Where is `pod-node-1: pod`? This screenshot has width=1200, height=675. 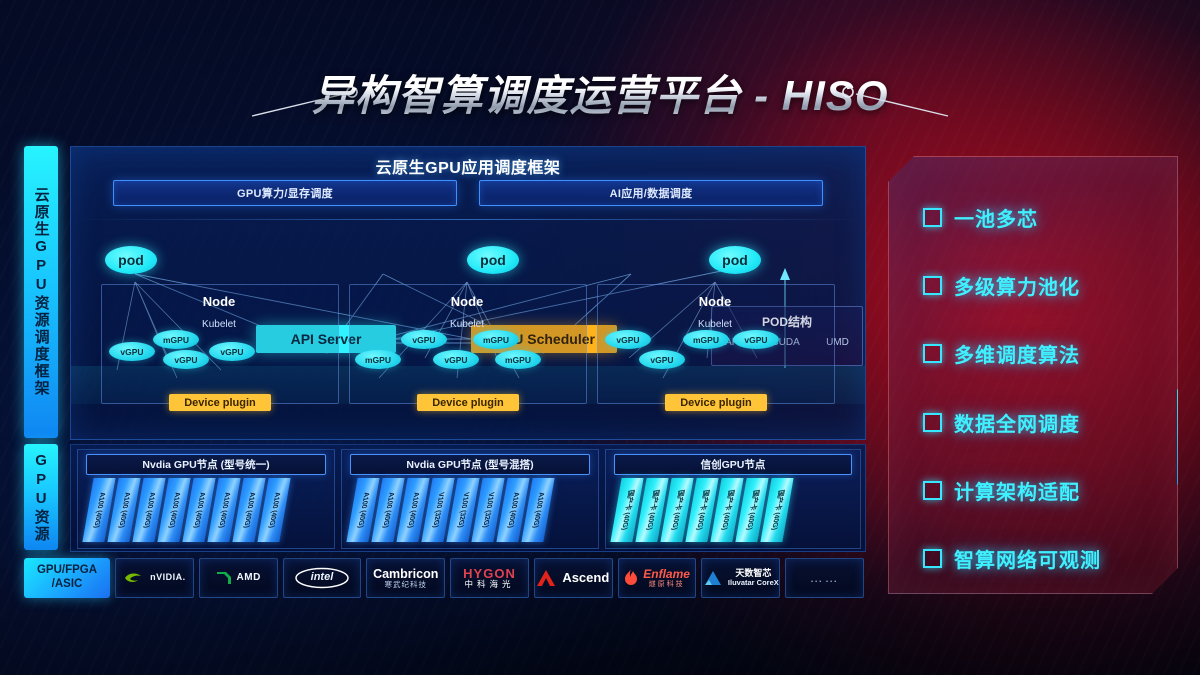
pod-node-1: pod is located at coordinates (131, 260).